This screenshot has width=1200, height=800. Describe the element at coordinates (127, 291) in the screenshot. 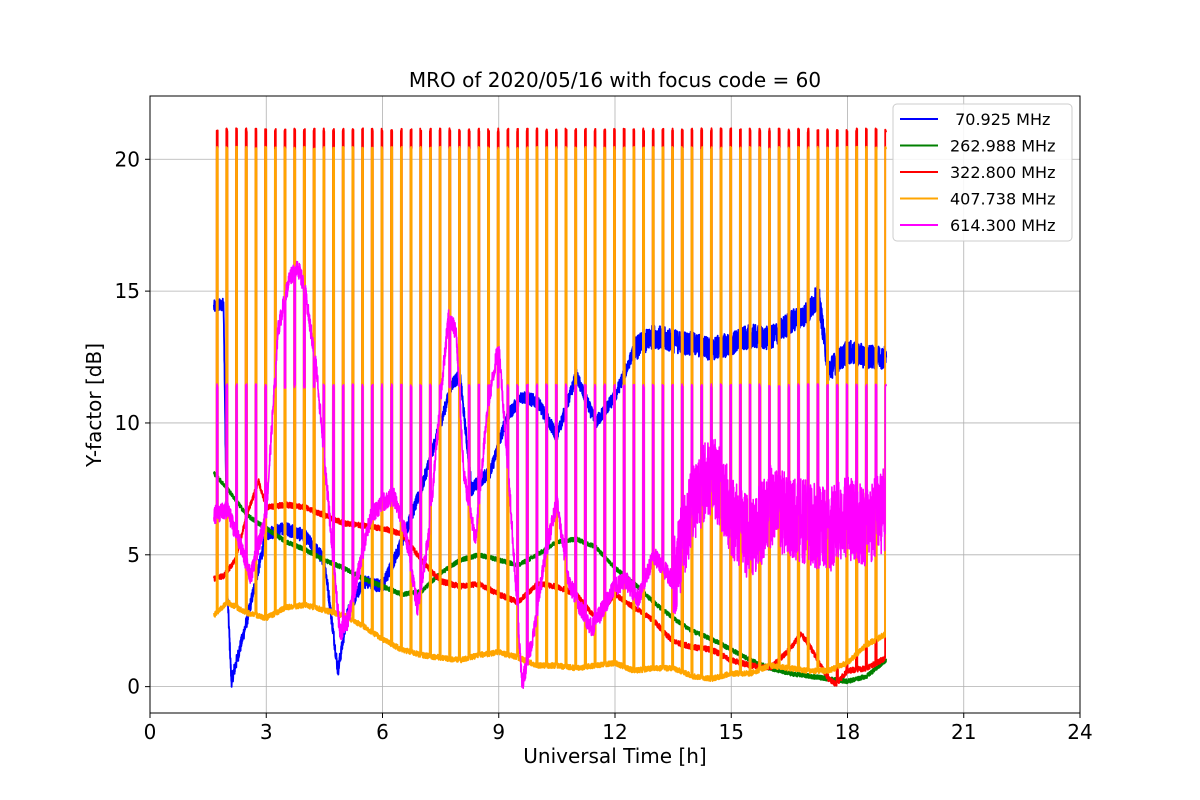

I see `y-tick-label: 15` at that location.